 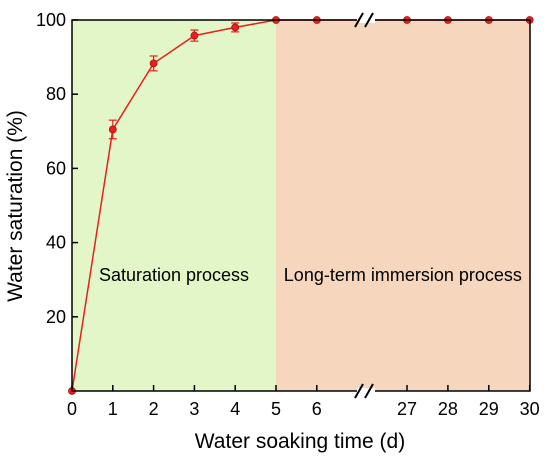 What do you see at coordinates (300, 441) in the screenshot?
I see `x-axis-title: Water soaking time (d)` at bounding box center [300, 441].